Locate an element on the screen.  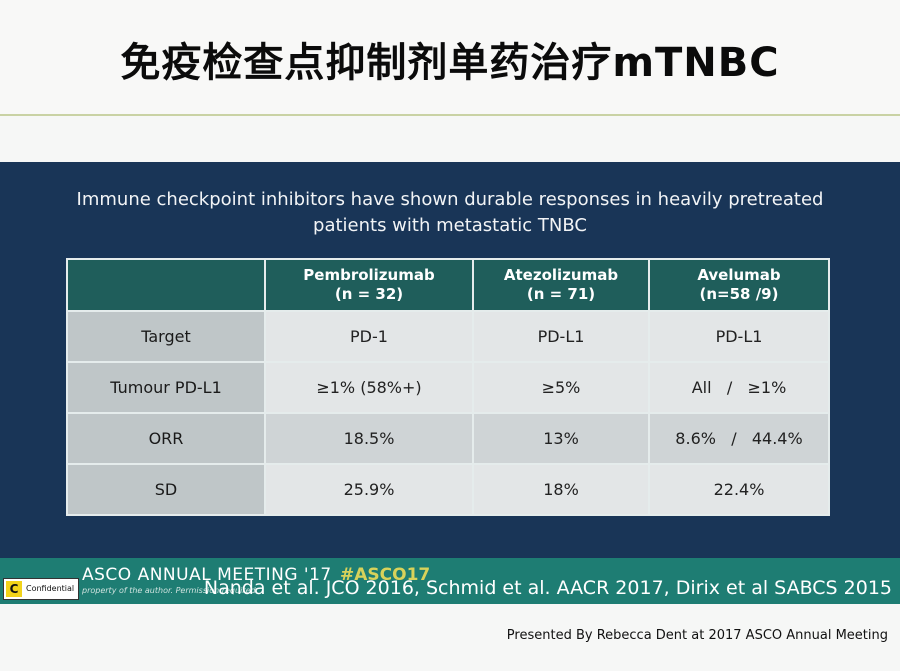
column-n: (n=58 /9) is located at coordinates (739, 294).